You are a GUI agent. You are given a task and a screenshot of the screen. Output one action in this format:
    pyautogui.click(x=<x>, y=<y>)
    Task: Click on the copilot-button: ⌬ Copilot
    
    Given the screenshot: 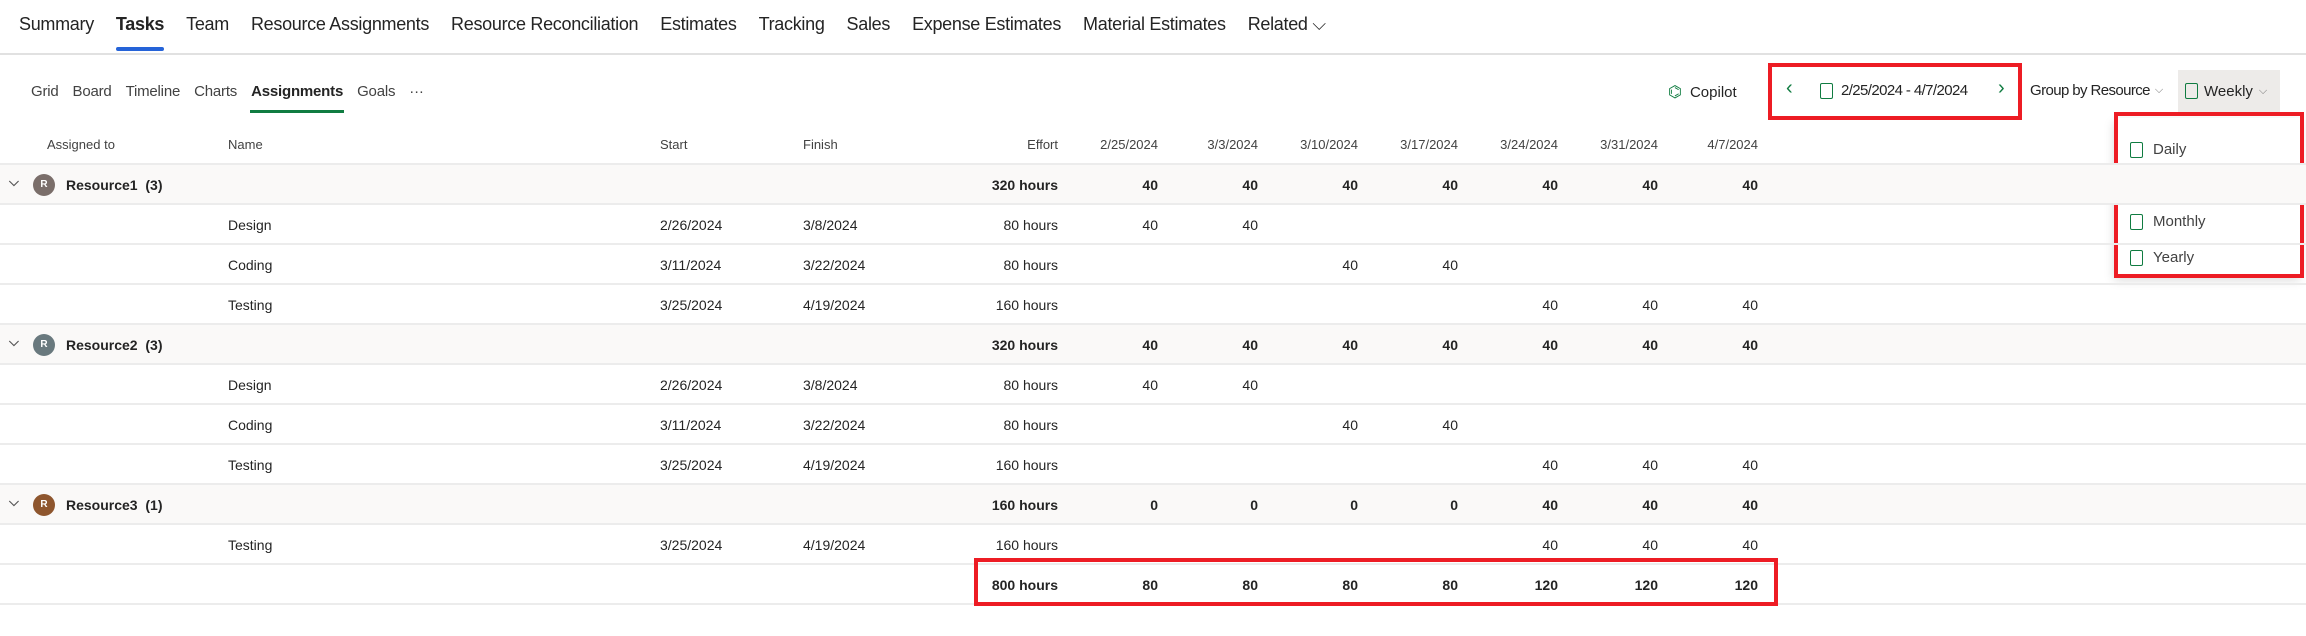 What is the action you would take?
    pyautogui.click(x=1702, y=92)
    